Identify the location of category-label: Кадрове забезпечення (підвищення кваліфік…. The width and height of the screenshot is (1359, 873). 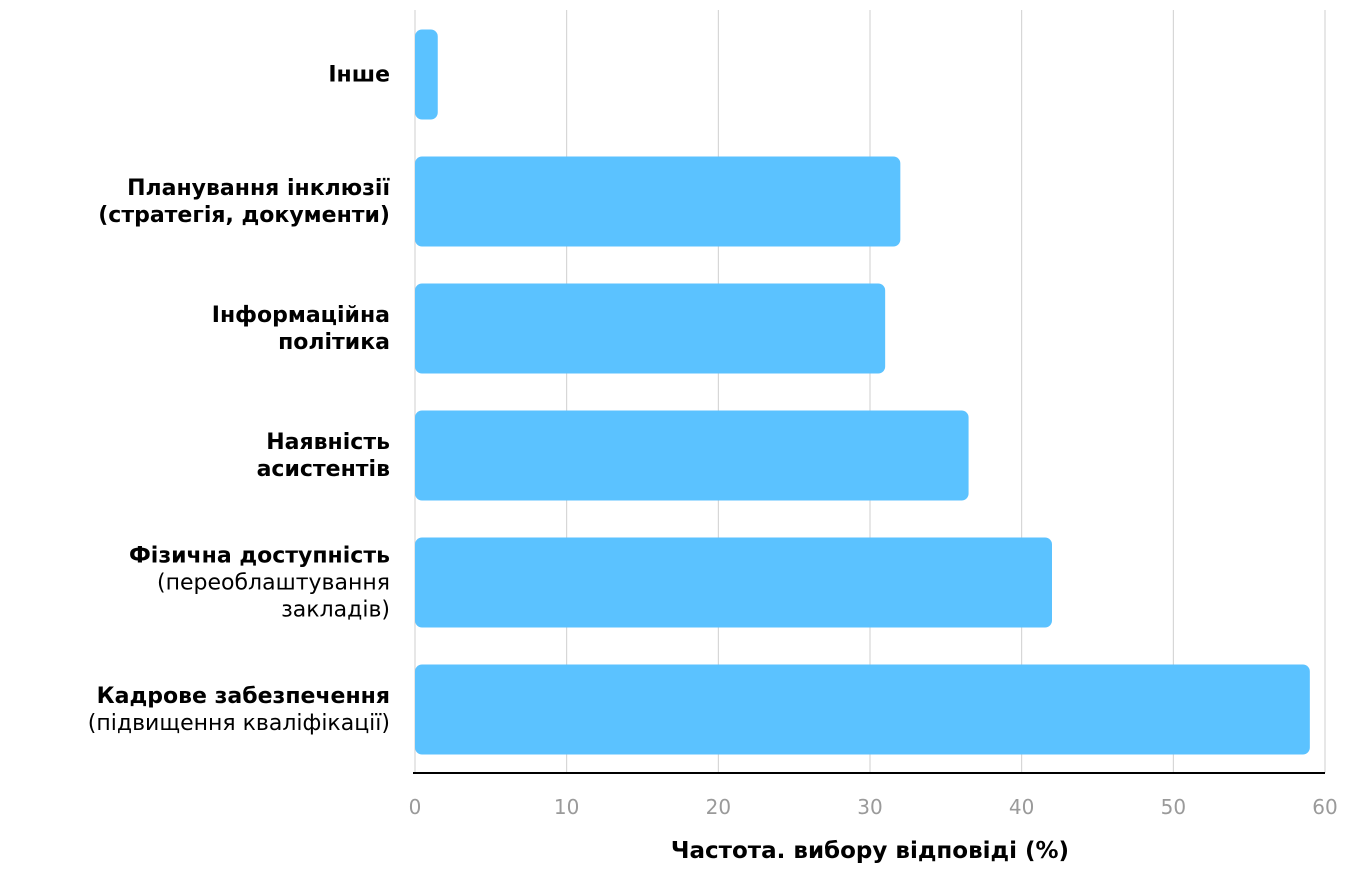
(239, 710).